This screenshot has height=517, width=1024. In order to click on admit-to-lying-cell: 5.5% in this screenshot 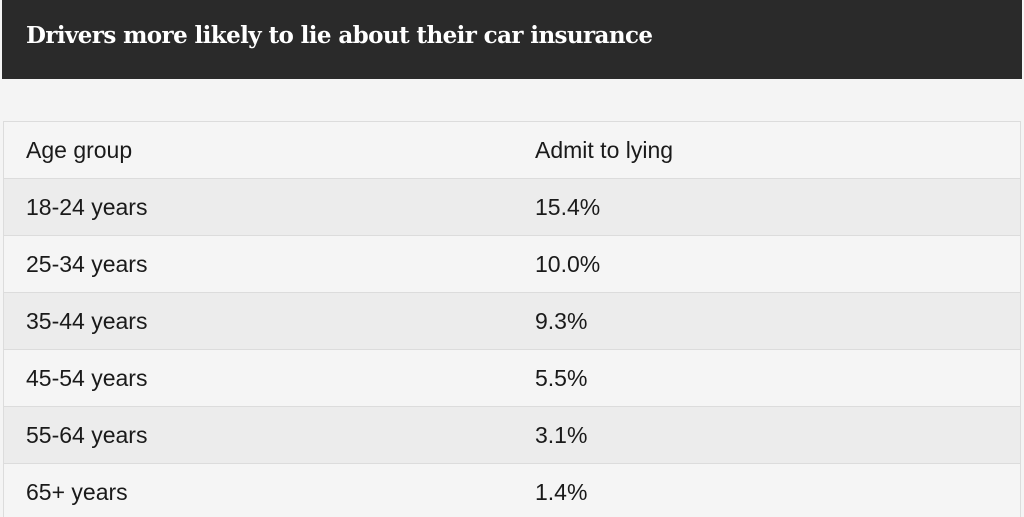, I will do `click(561, 378)`.